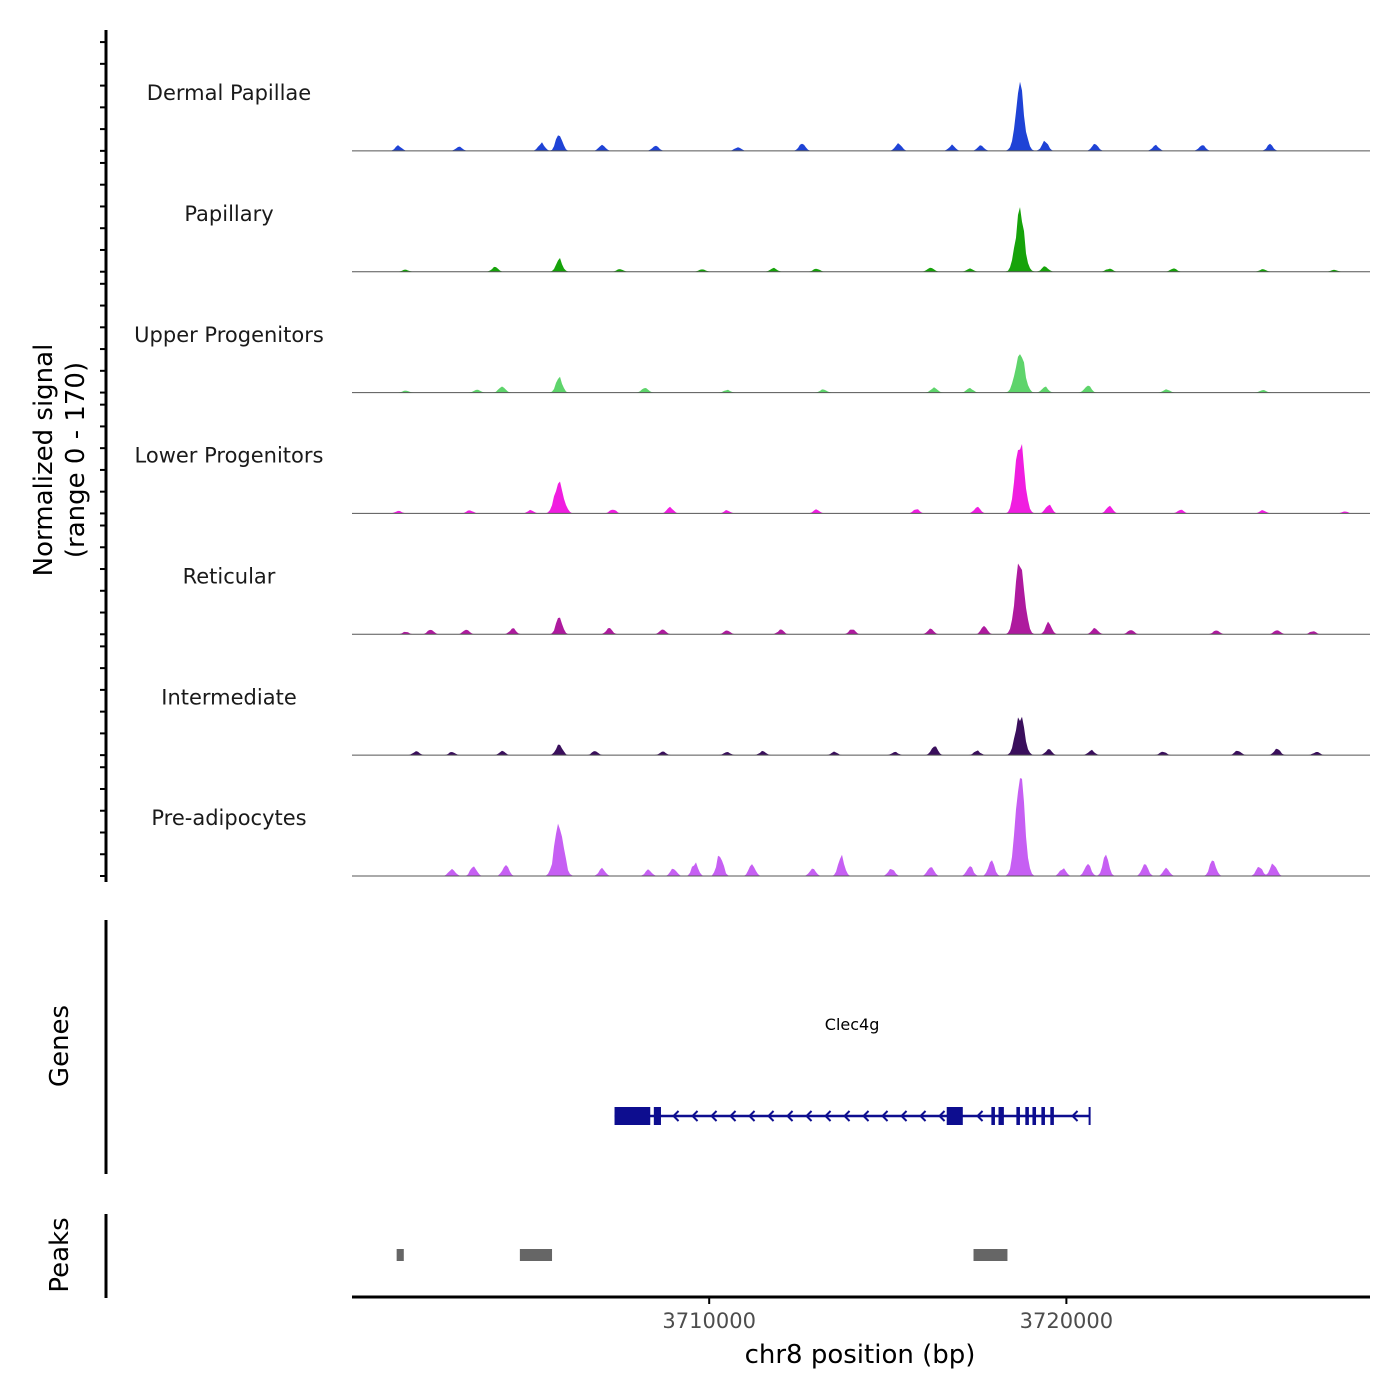 Image resolution: width=1400 pixels, height=1400 pixels. I want to click on coverage-area-pre-adipocytes, so click(861, 827).